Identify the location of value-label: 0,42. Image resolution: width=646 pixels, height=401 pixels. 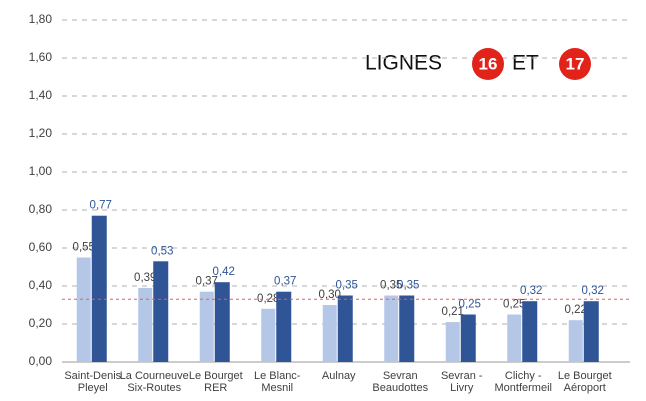
(224, 272).